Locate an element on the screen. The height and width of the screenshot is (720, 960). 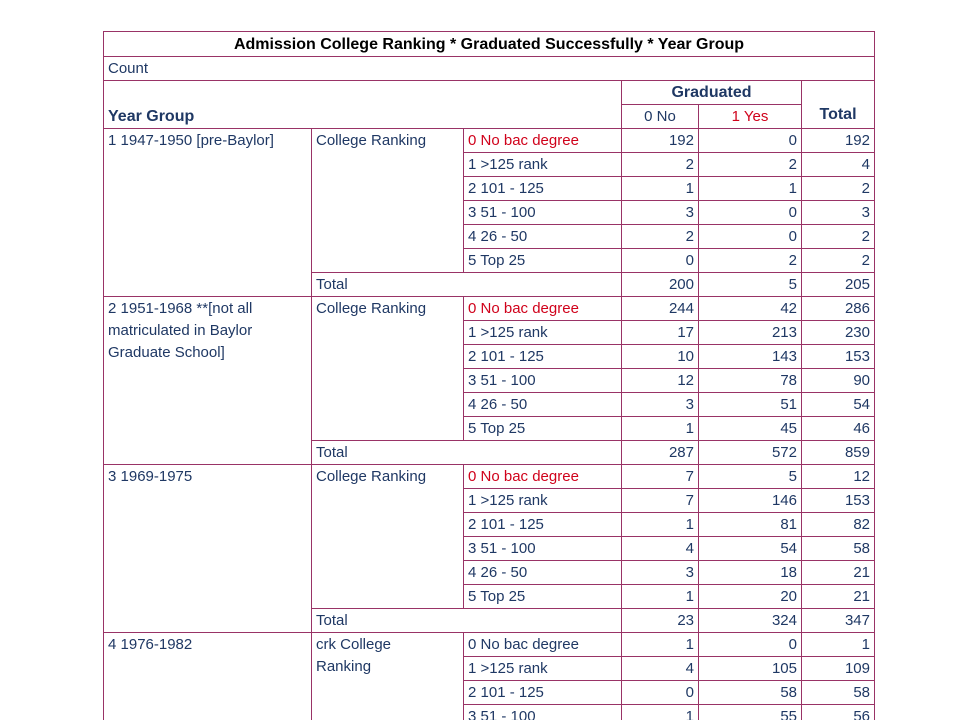
count-cell-yes: 81 is located at coordinates (750, 524).